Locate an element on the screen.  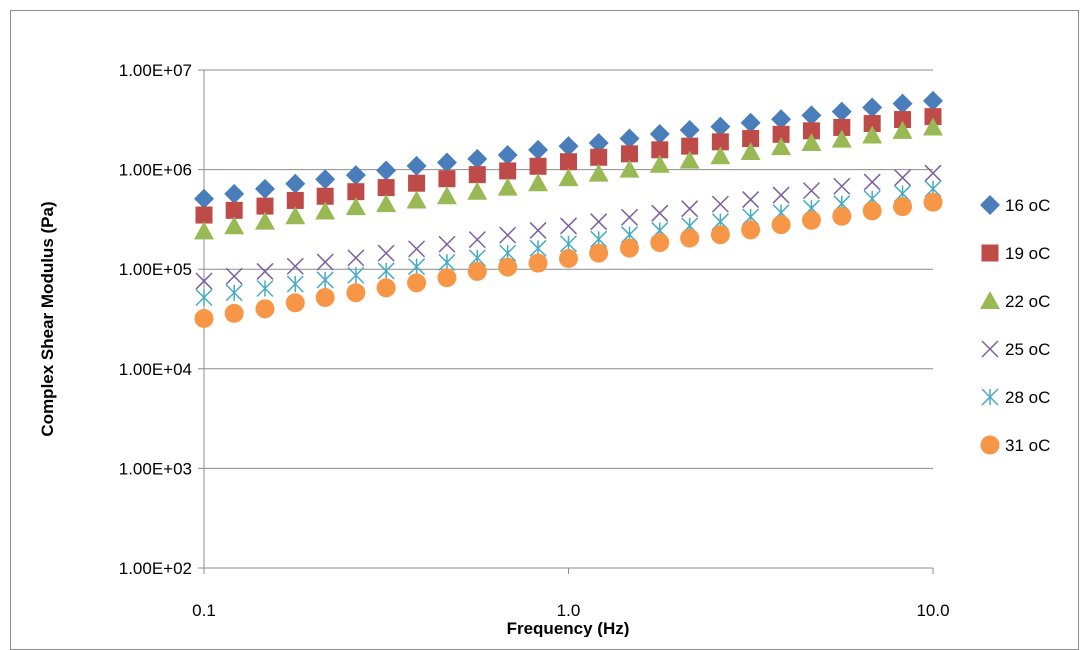
x-tick-label: 10.0 is located at coordinates (932, 610).